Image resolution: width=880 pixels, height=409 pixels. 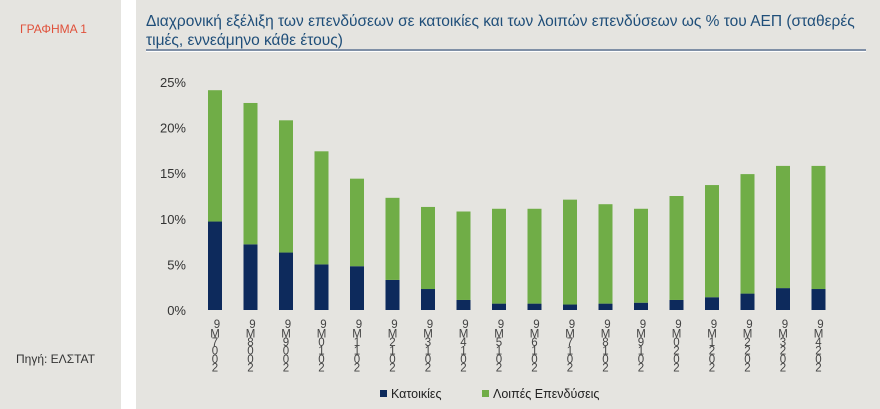 I want to click on figure-label: ΓΡΑΦΗΜΑ 1, so click(x=53, y=29).